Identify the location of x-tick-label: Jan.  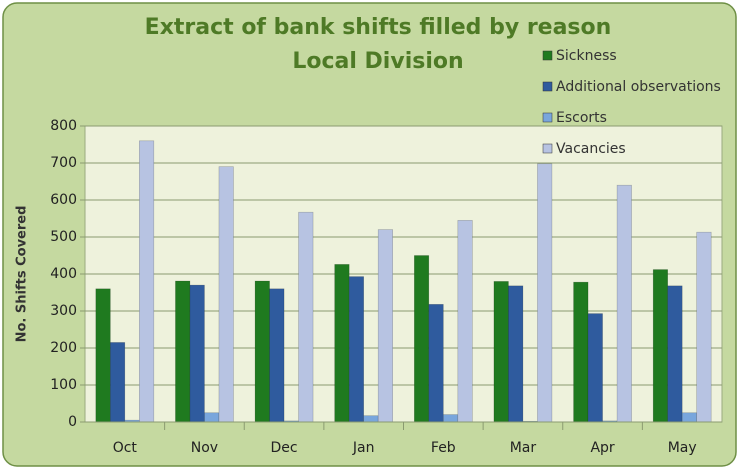
(363, 448).